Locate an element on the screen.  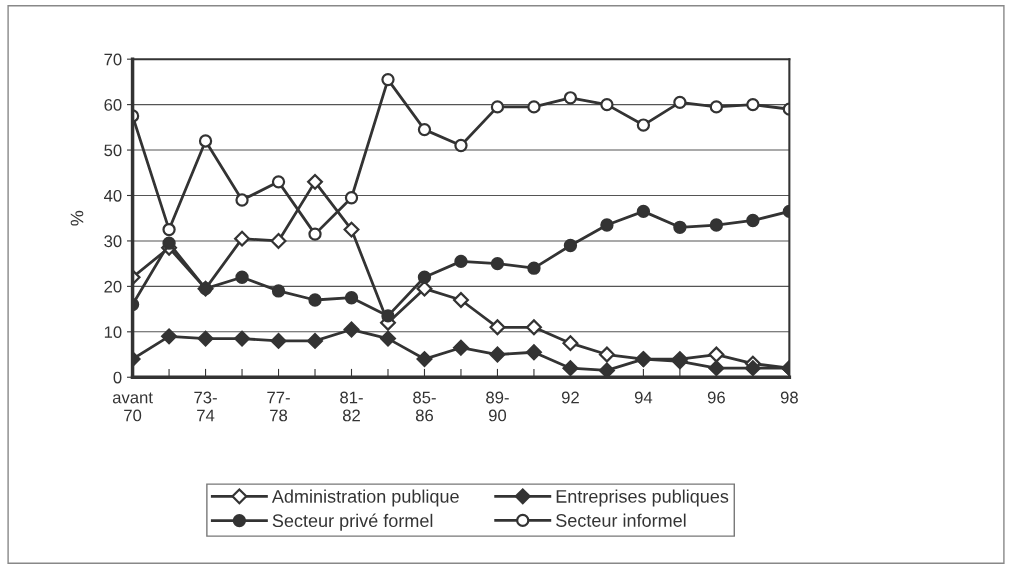
x-tick-label: 96 is located at coordinates (716, 397).